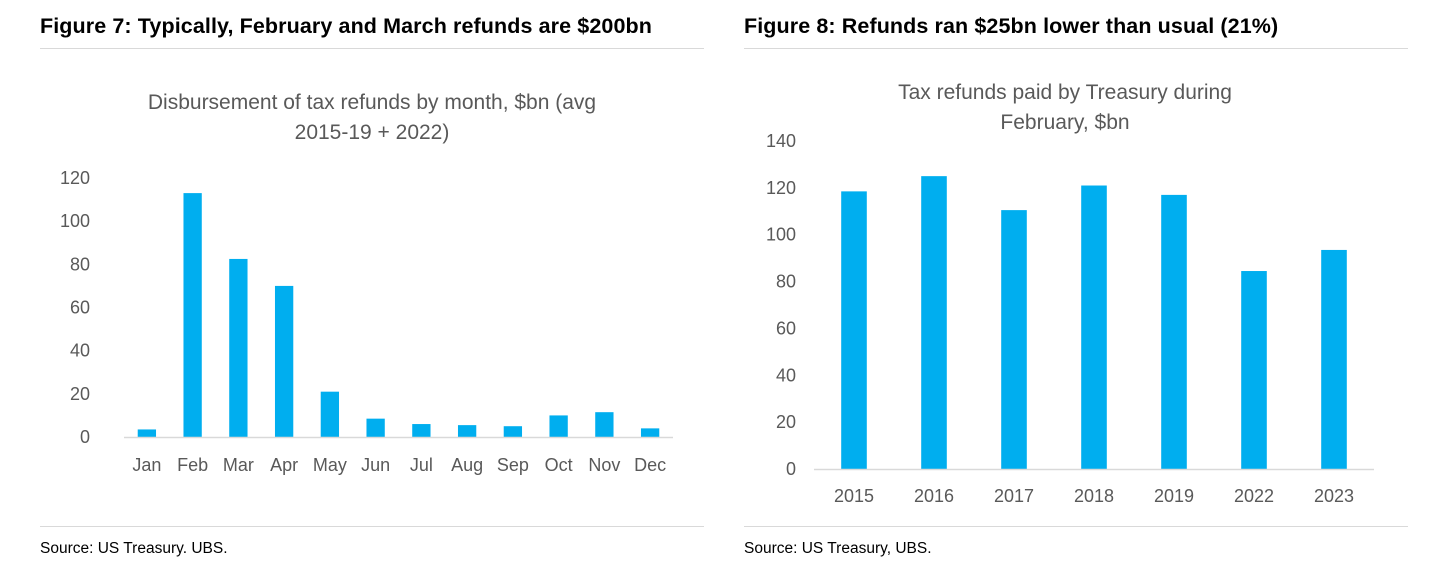 This screenshot has height=572, width=1456. What do you see at coordinates (375, 465) in the screenshot?
I see `fig7-x-tick-label: Jun` at bounding box center [375, 465].